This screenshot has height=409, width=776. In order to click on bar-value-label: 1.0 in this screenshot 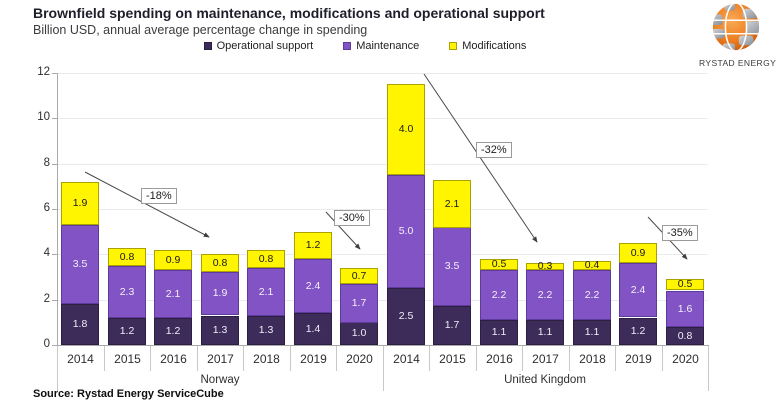, I will do `click(359, 333)`.